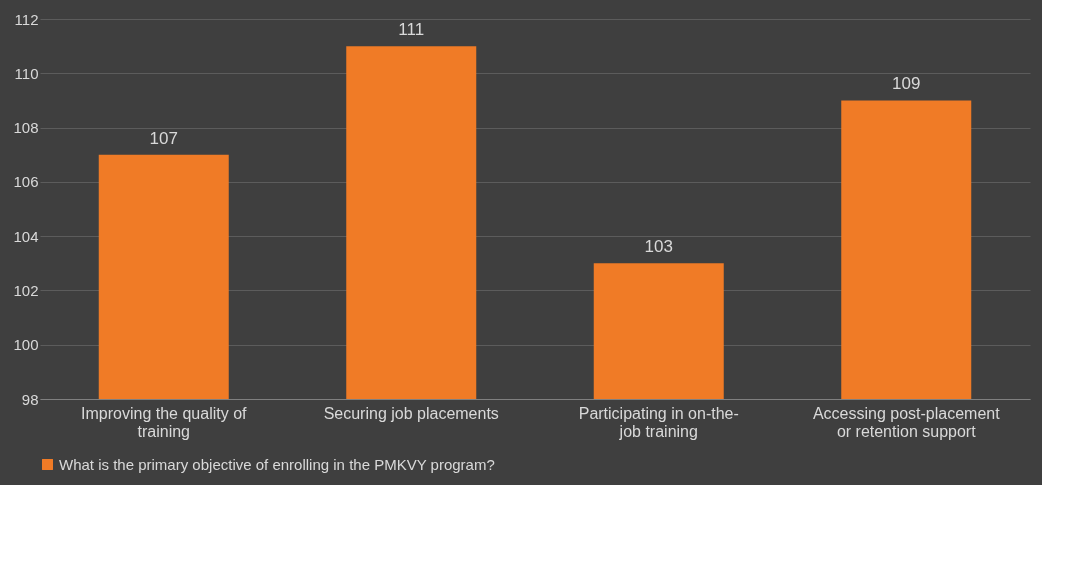 This screenshot has height=566, width=1091. Describe the element at coordinates (26, 236) in the screenshot. I see `y-tick-label: 104` at that location.